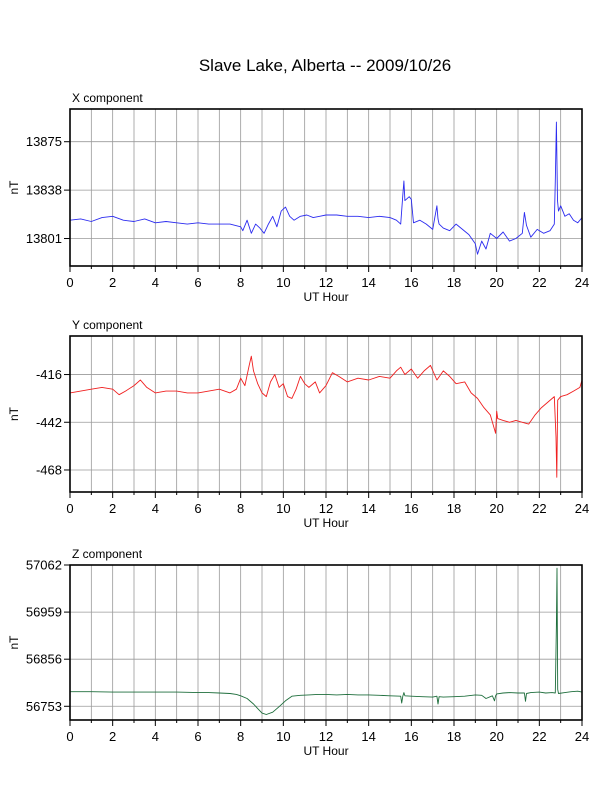 This screenshot has width=612, height=792. I want to click on z-x-tick-label: 18, so click(454, 736).